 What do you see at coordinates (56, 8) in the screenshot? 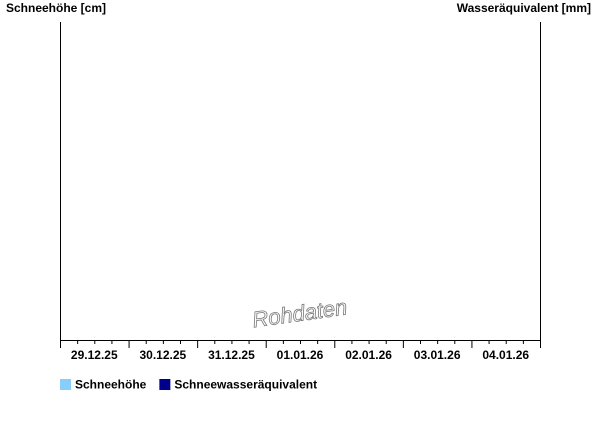
I see `y-axis-label: Schneehöhe [cm]` at bounding box center [56, 8].